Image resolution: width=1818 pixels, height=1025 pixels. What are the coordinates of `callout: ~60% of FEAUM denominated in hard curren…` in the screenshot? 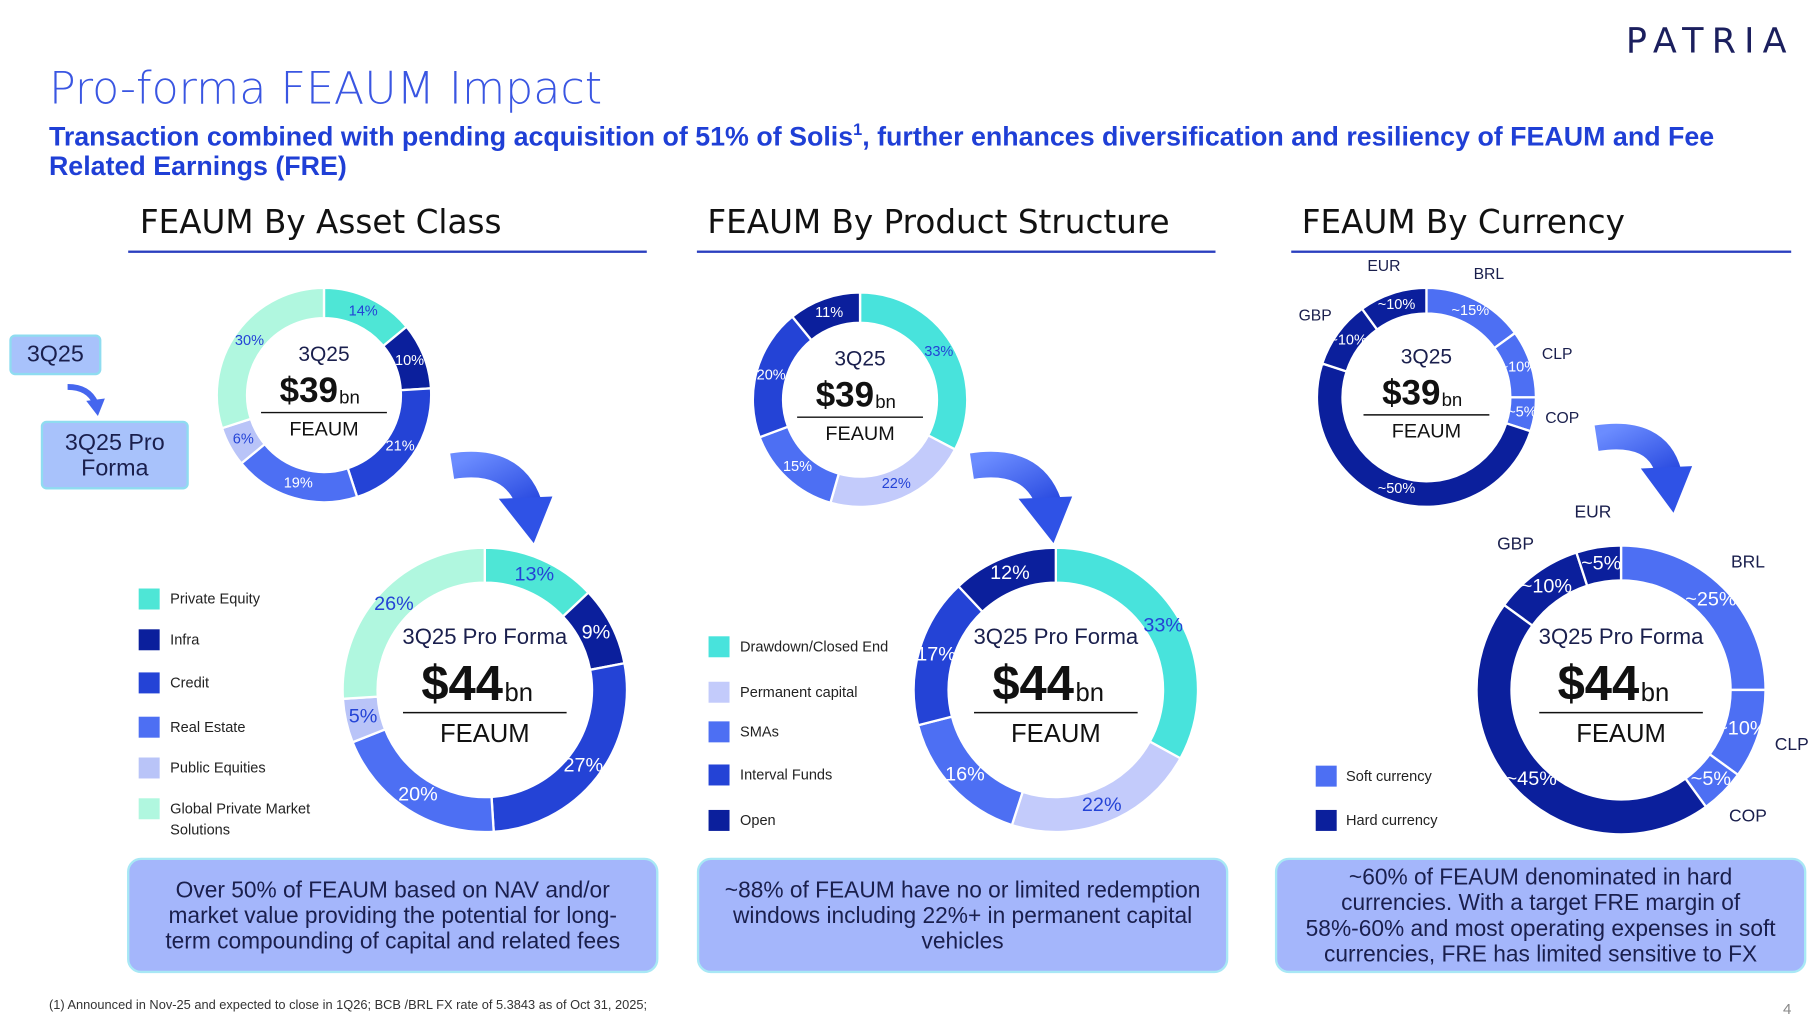 It's located at (1540, 915).